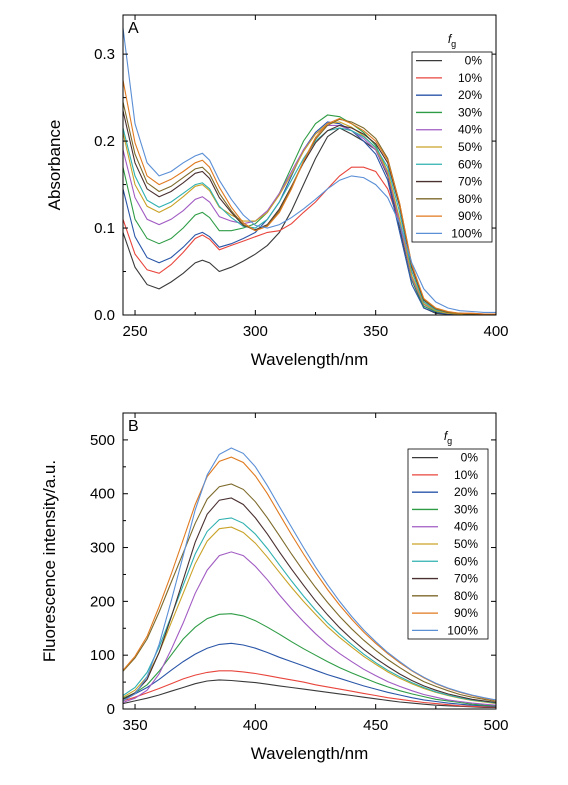  Describe the element at coordinates (102, 601) in the screenshot. I see `y-tick-label: 200` at that location.